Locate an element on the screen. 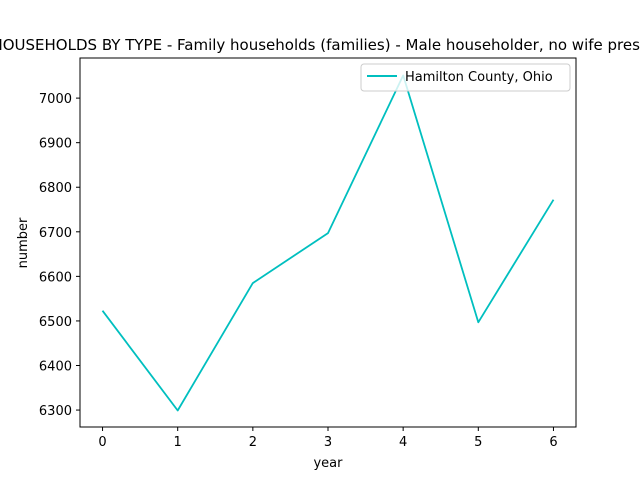  x-tick-label: 5 is located at coordinates (478, 442).